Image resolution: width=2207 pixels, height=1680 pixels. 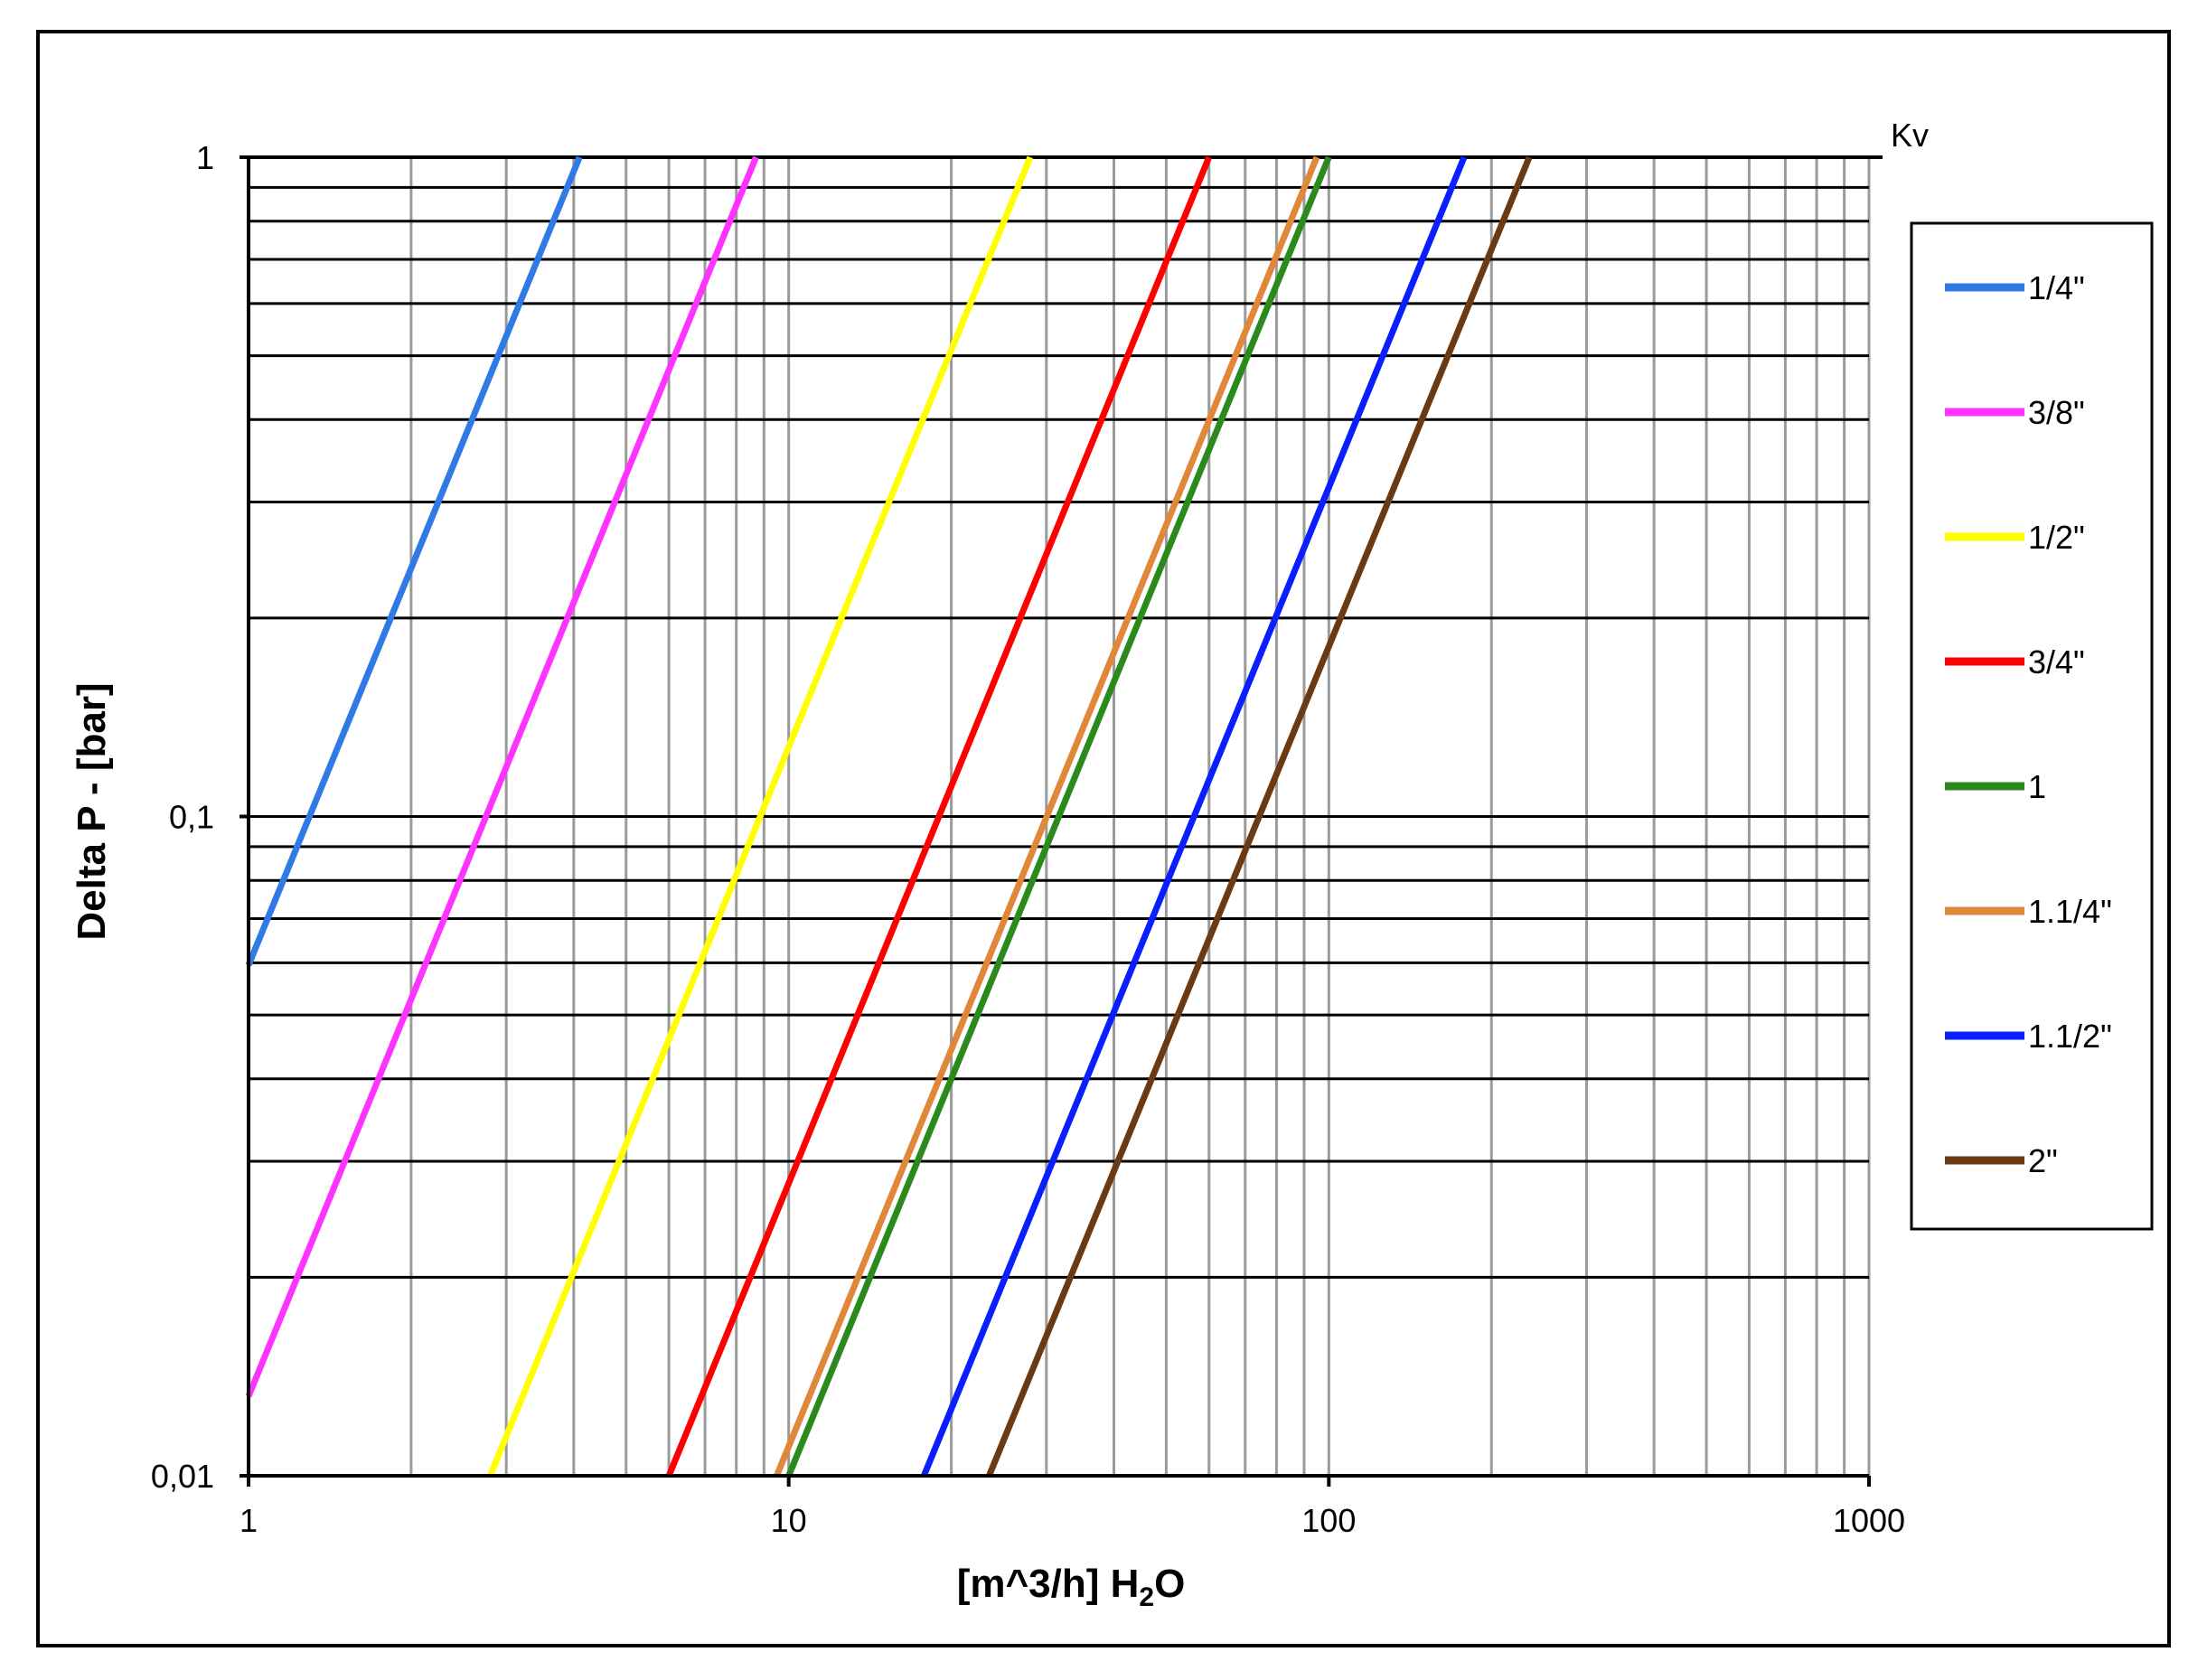 I want to click on x-tick-label: 1, so click(x=248, y=1520).